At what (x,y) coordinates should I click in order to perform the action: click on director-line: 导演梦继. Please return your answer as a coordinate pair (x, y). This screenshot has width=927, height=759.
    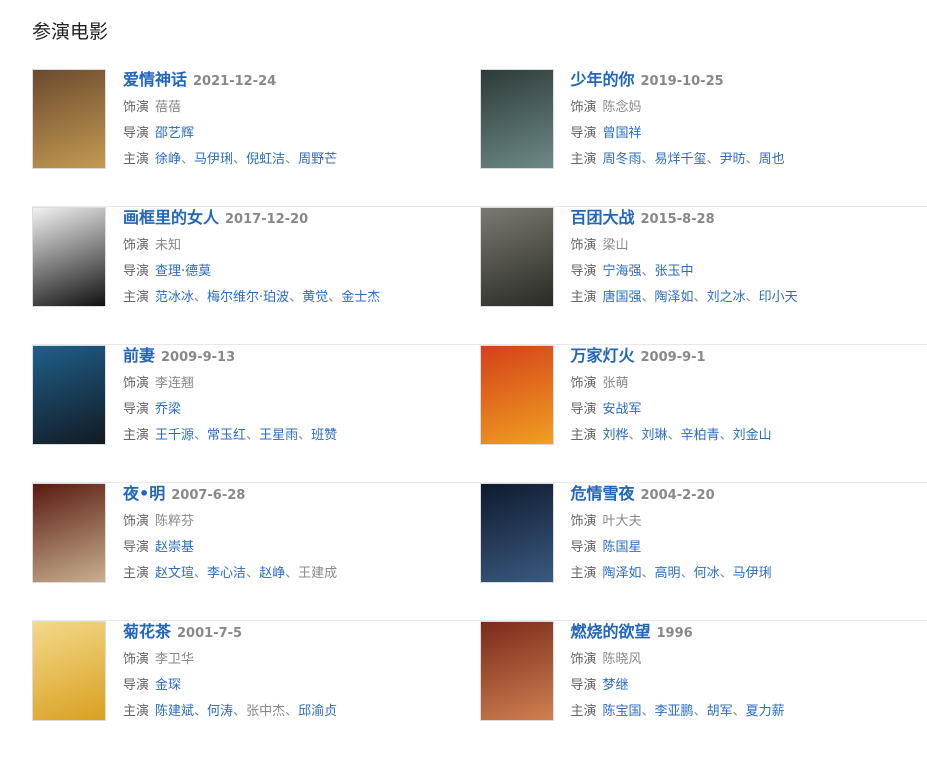
    Looking at the image, I should click on (678, 686).